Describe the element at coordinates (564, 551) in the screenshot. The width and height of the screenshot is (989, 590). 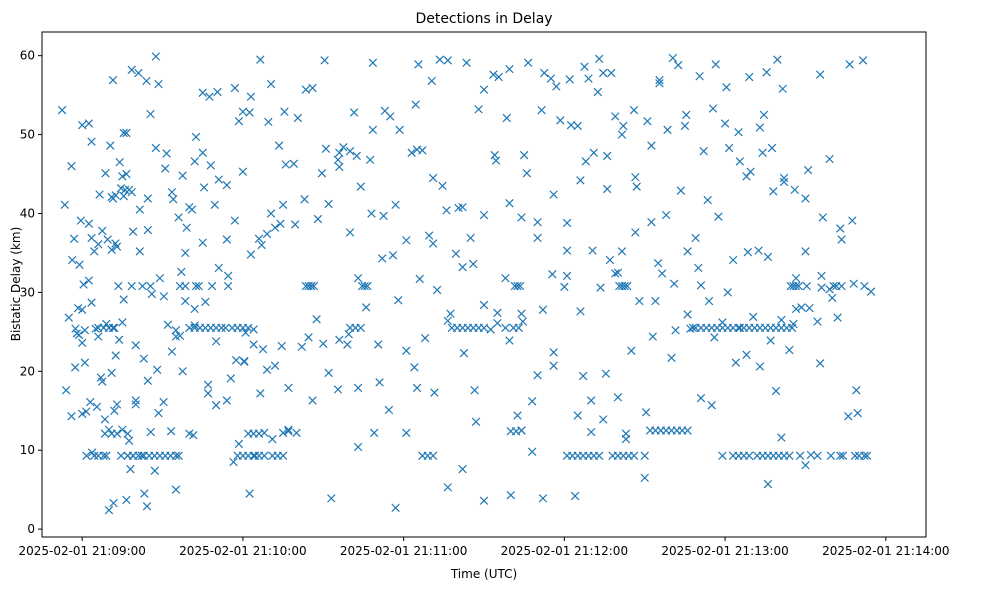
I see `x-tick-label: 2025-02-01 21:12:00` at that location.